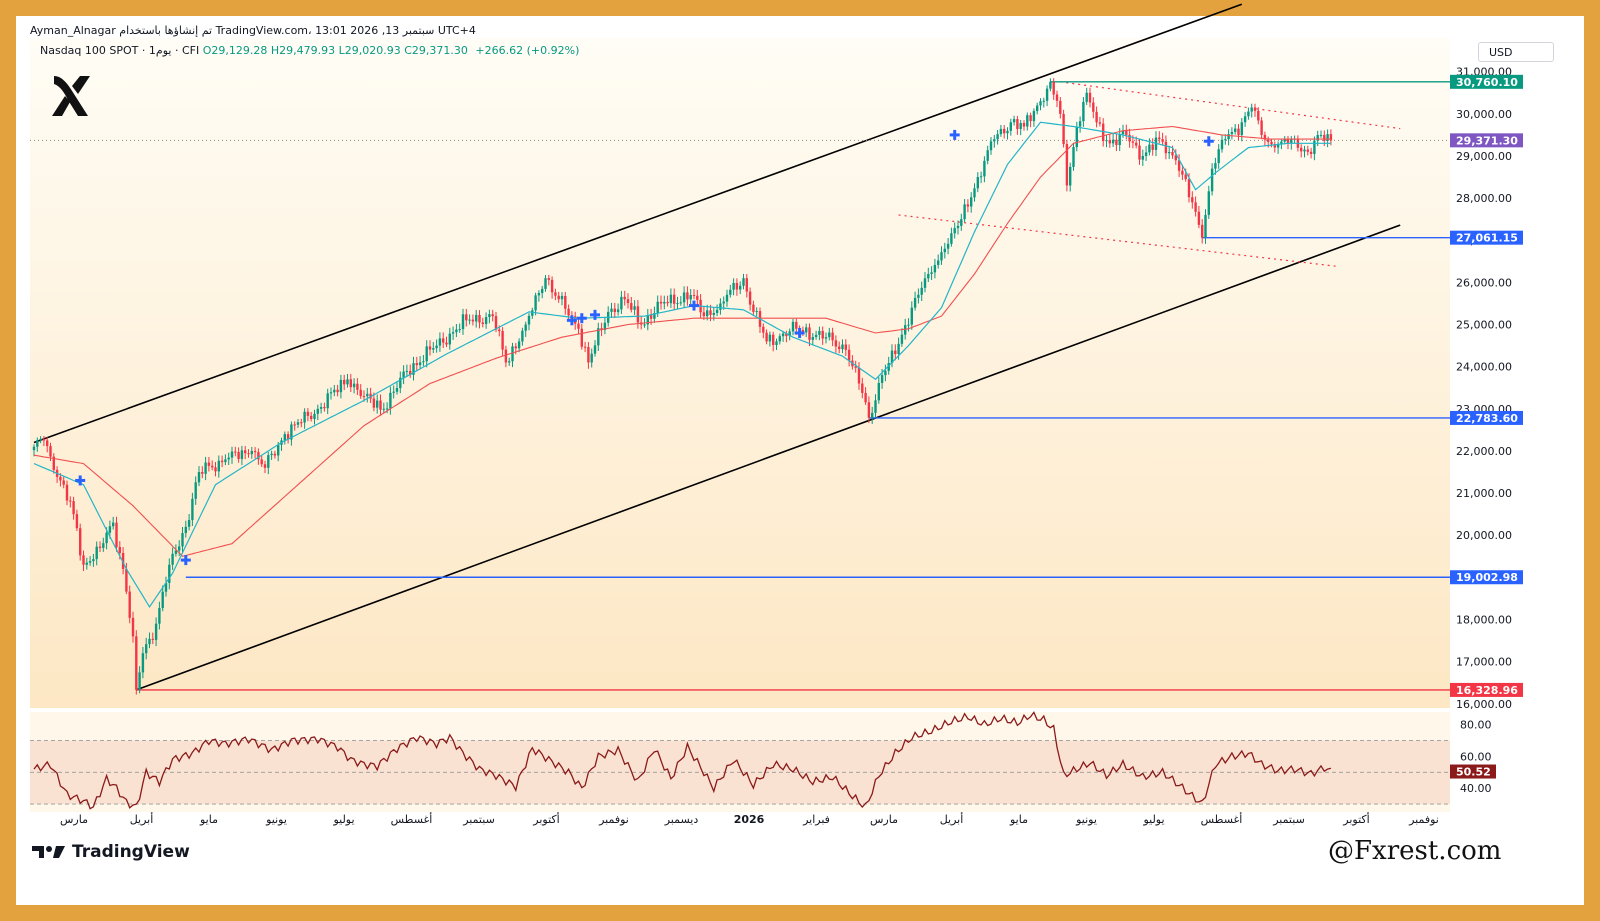 This screenshot has width=1600, height=921. What do you see at coordinates (1516, 52) in the screenshot?
I see `currency-button: USD` at bounding box center [1516, 52].